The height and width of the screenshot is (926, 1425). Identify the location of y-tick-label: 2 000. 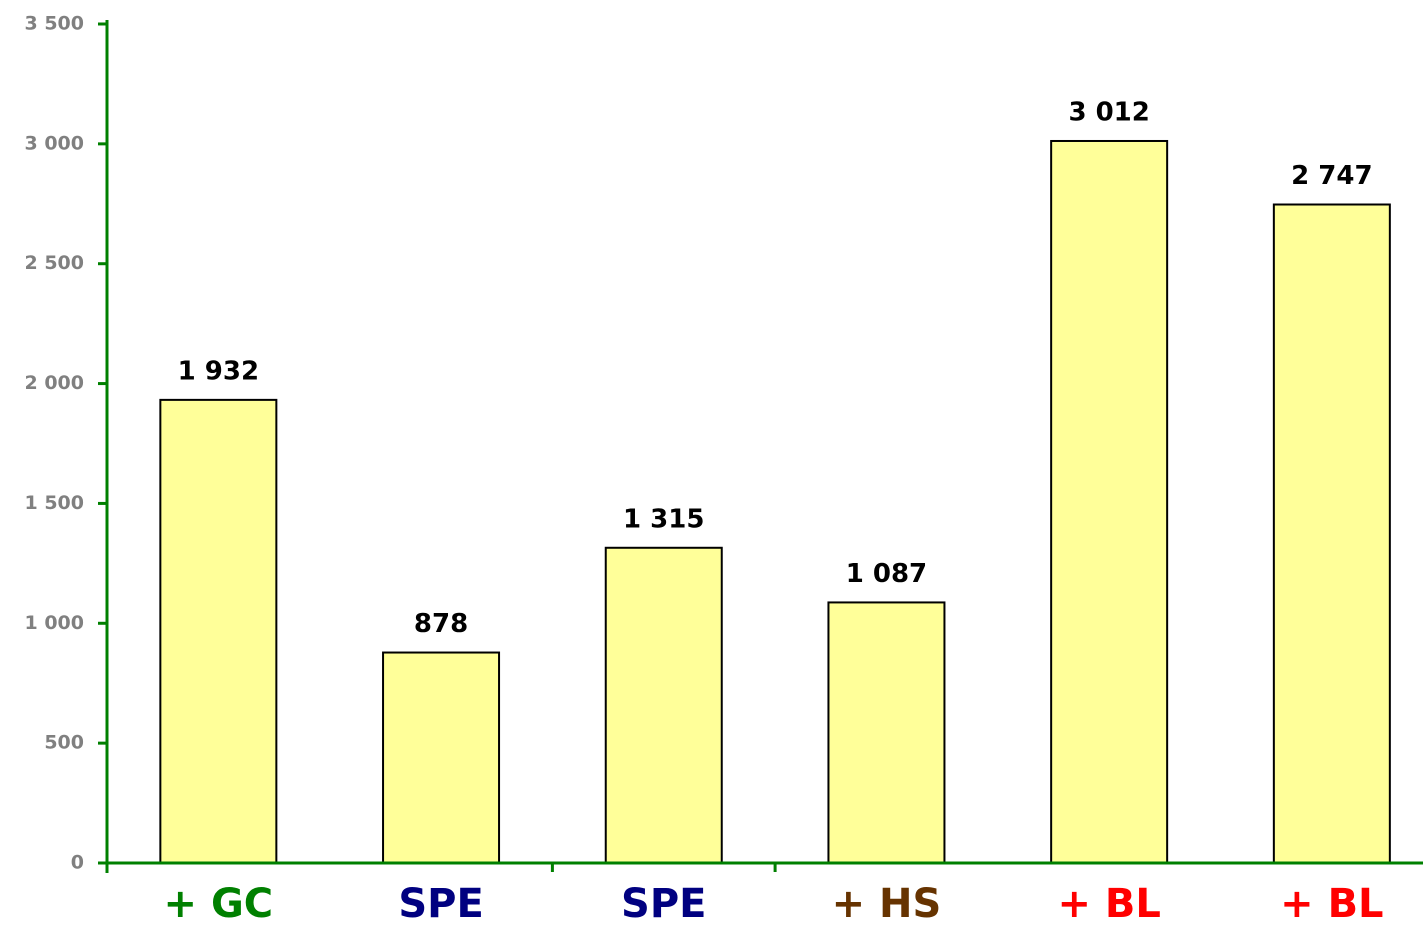
(55, 383).